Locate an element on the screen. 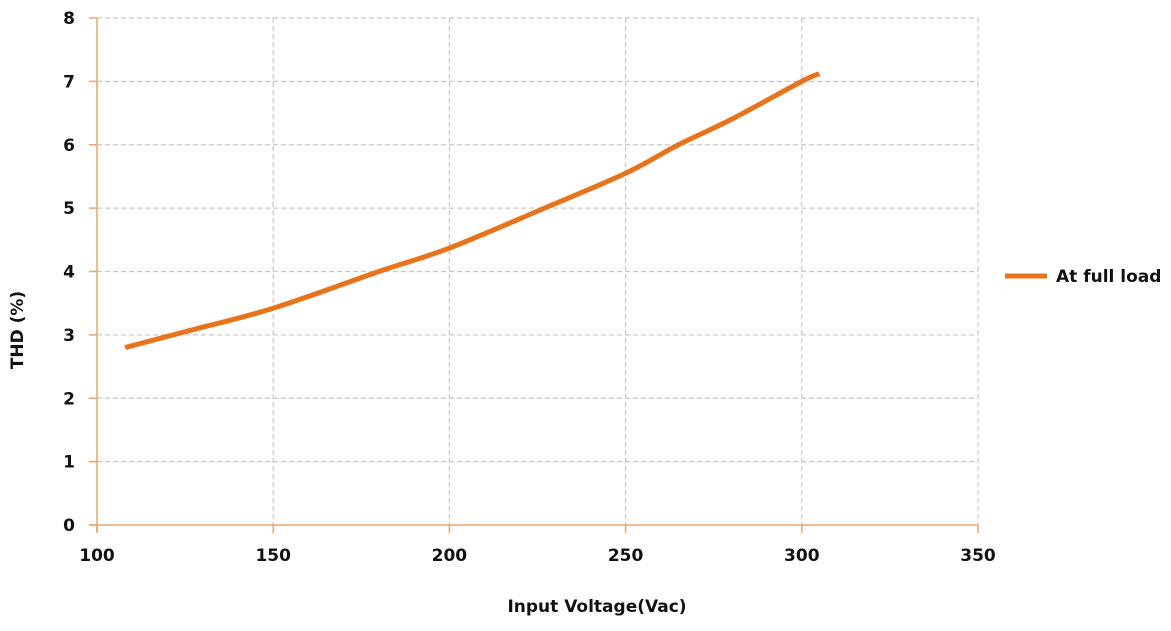 This screenshot has height=631, width=1171. y-tick-label: 6 is located at coordinates (69, 146).